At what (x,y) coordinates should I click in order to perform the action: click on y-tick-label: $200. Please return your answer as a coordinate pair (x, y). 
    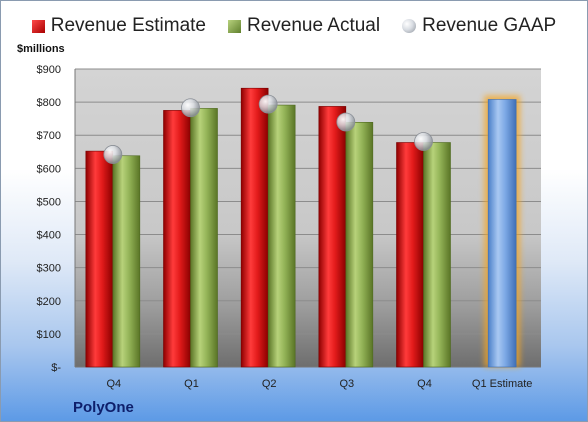
    Looking at the image, I should click on (49, 302).